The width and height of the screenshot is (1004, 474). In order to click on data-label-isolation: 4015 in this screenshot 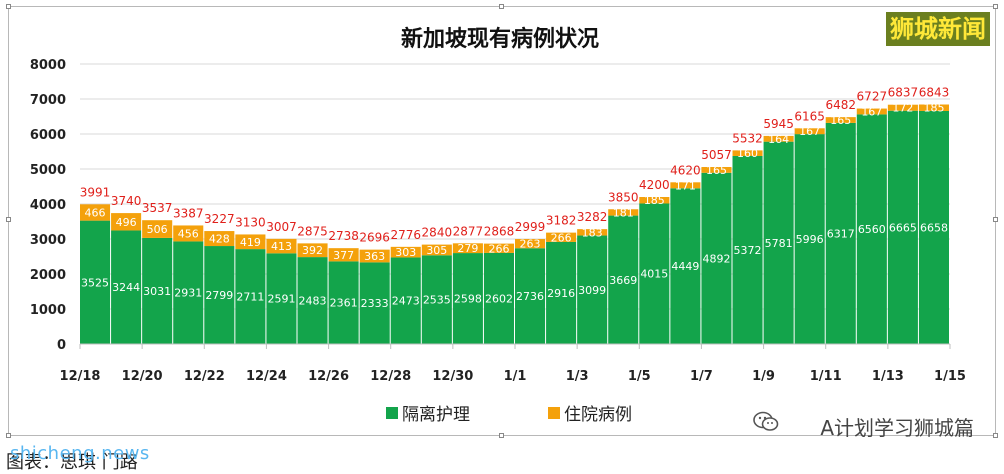, I will do `click(654, 274)`.